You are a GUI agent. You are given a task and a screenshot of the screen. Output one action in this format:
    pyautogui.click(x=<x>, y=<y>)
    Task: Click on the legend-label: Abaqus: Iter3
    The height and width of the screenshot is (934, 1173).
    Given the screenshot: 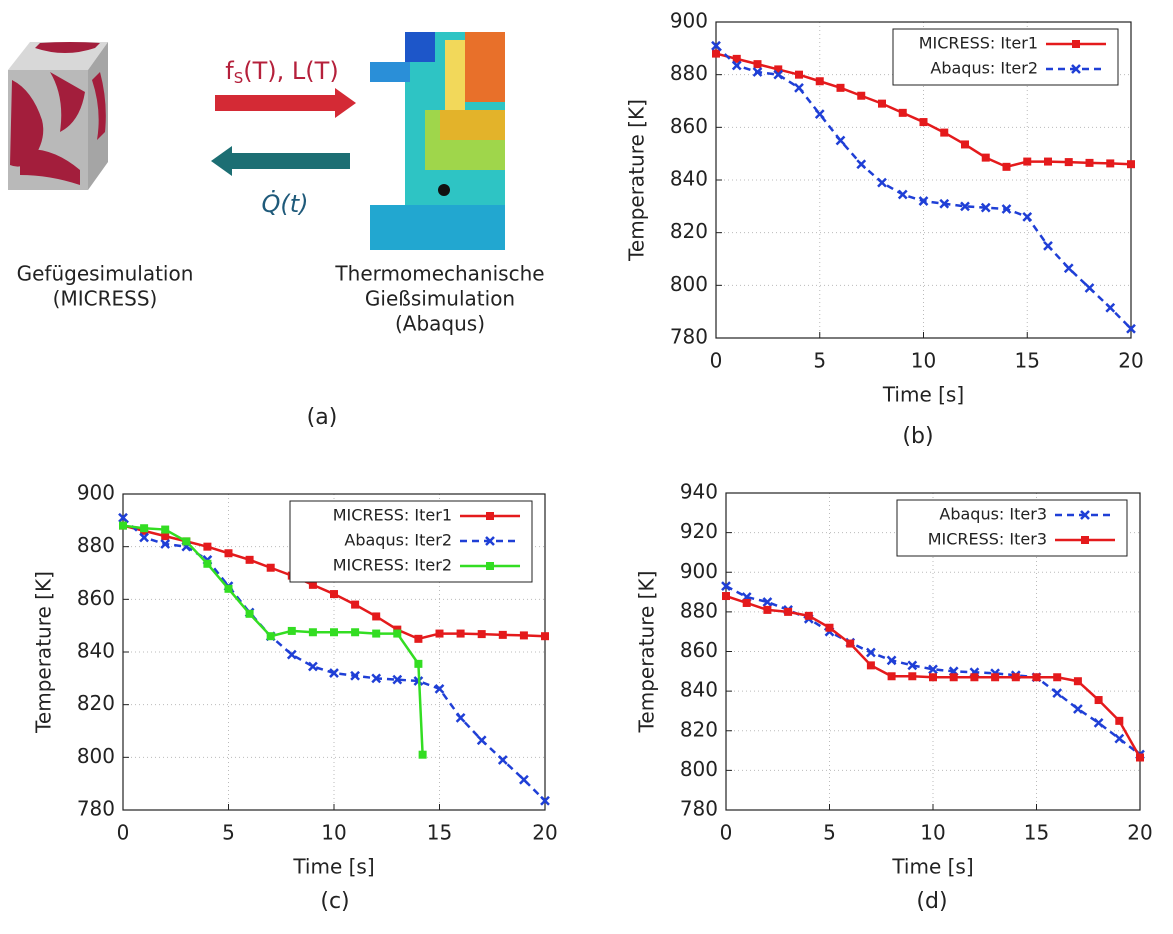 What is the action you would take?
    pyautogui.click(x=993, y=514)
    